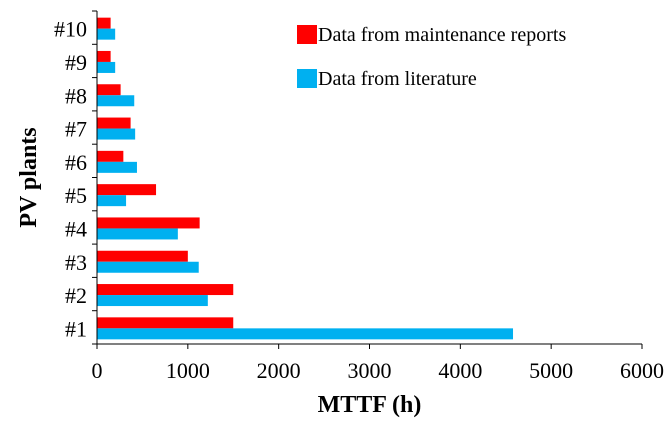 The image size is (671, 430). Describe the element at coordinates (397, 79) in the screenshot. I see `legend-label-literature: Data from literature` at that location.